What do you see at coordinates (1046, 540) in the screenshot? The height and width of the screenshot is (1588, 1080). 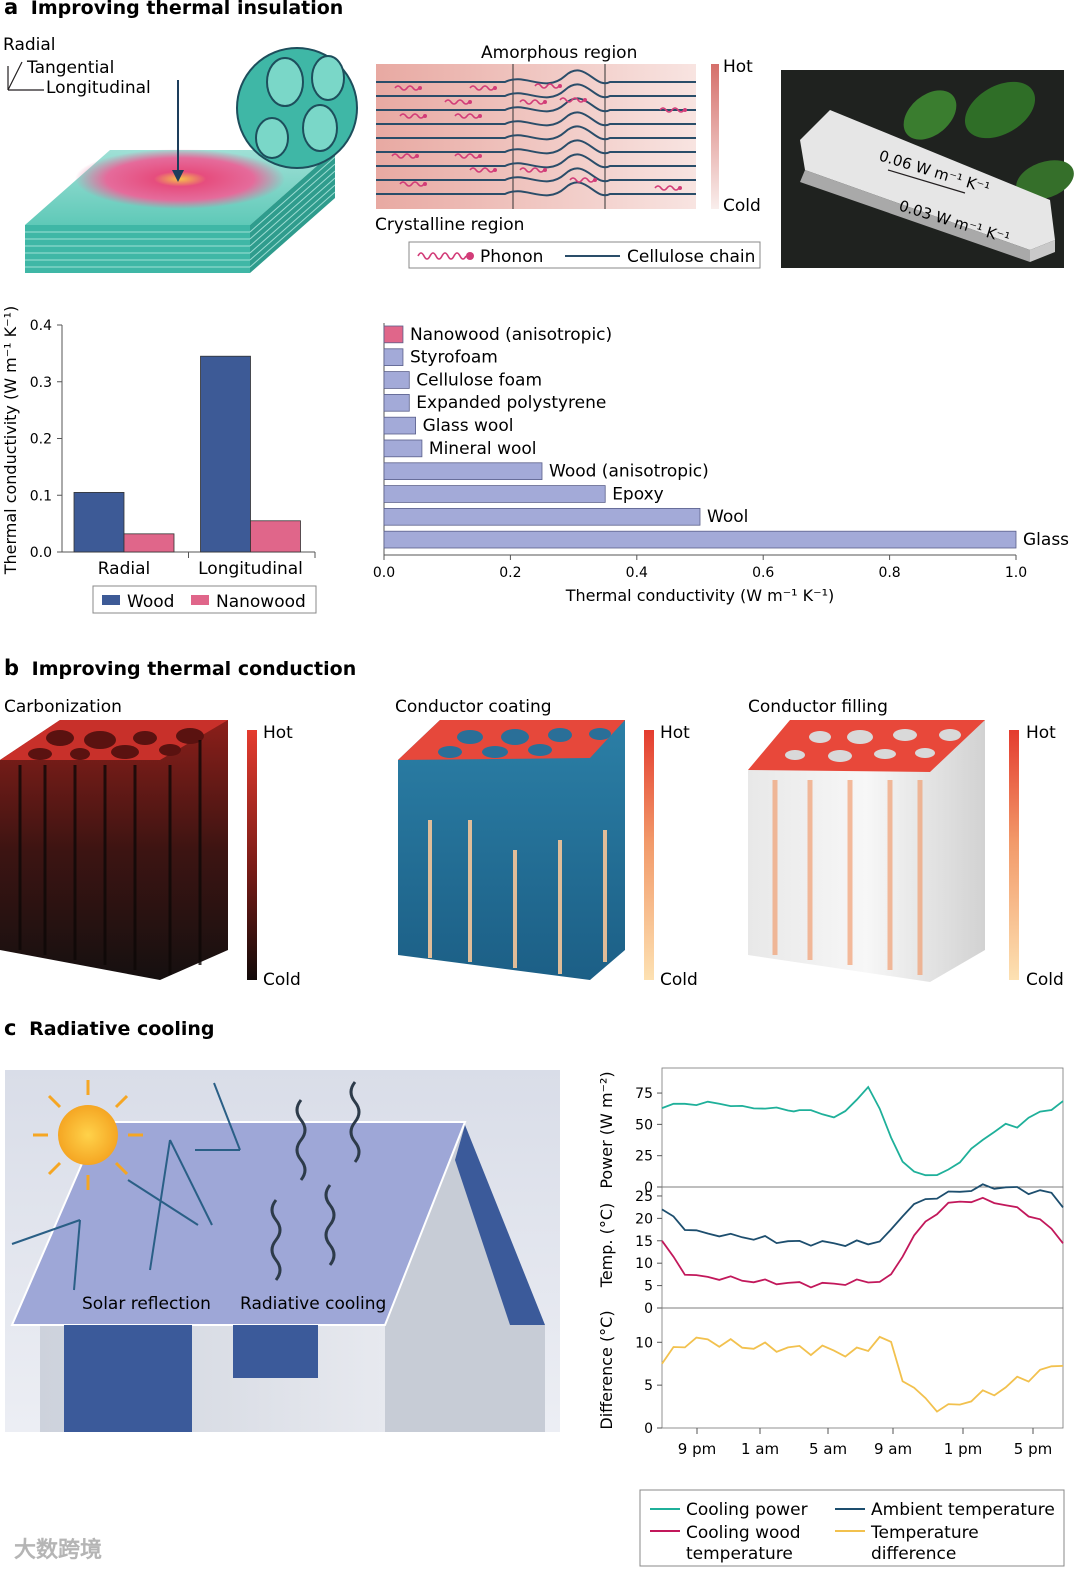 I see `hbar-label: Glass` at bounding box center [1046, 540].